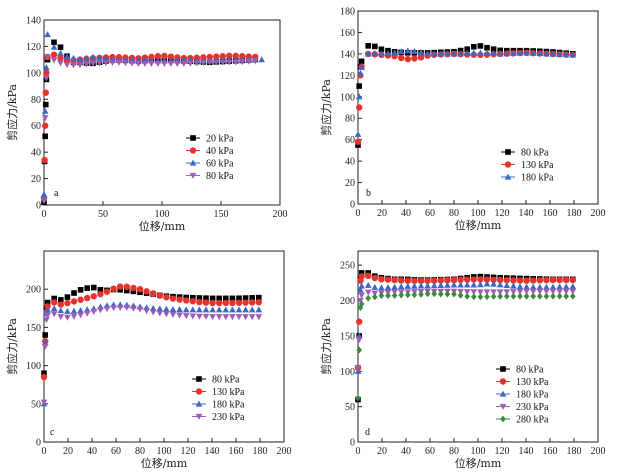  What do you see at coordinates (350, 183) in the screenshot?
I see `y-tick-label: 20` at bounding box center [350, 183].